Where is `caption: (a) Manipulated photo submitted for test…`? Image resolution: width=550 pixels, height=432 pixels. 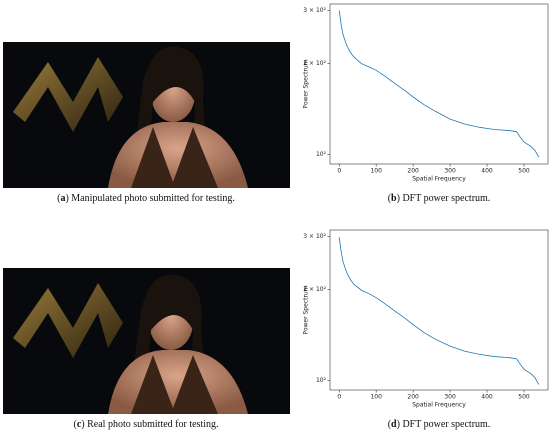 caption: (a) Manipulated photo submitted for test… is located at coordinates (146, 198).